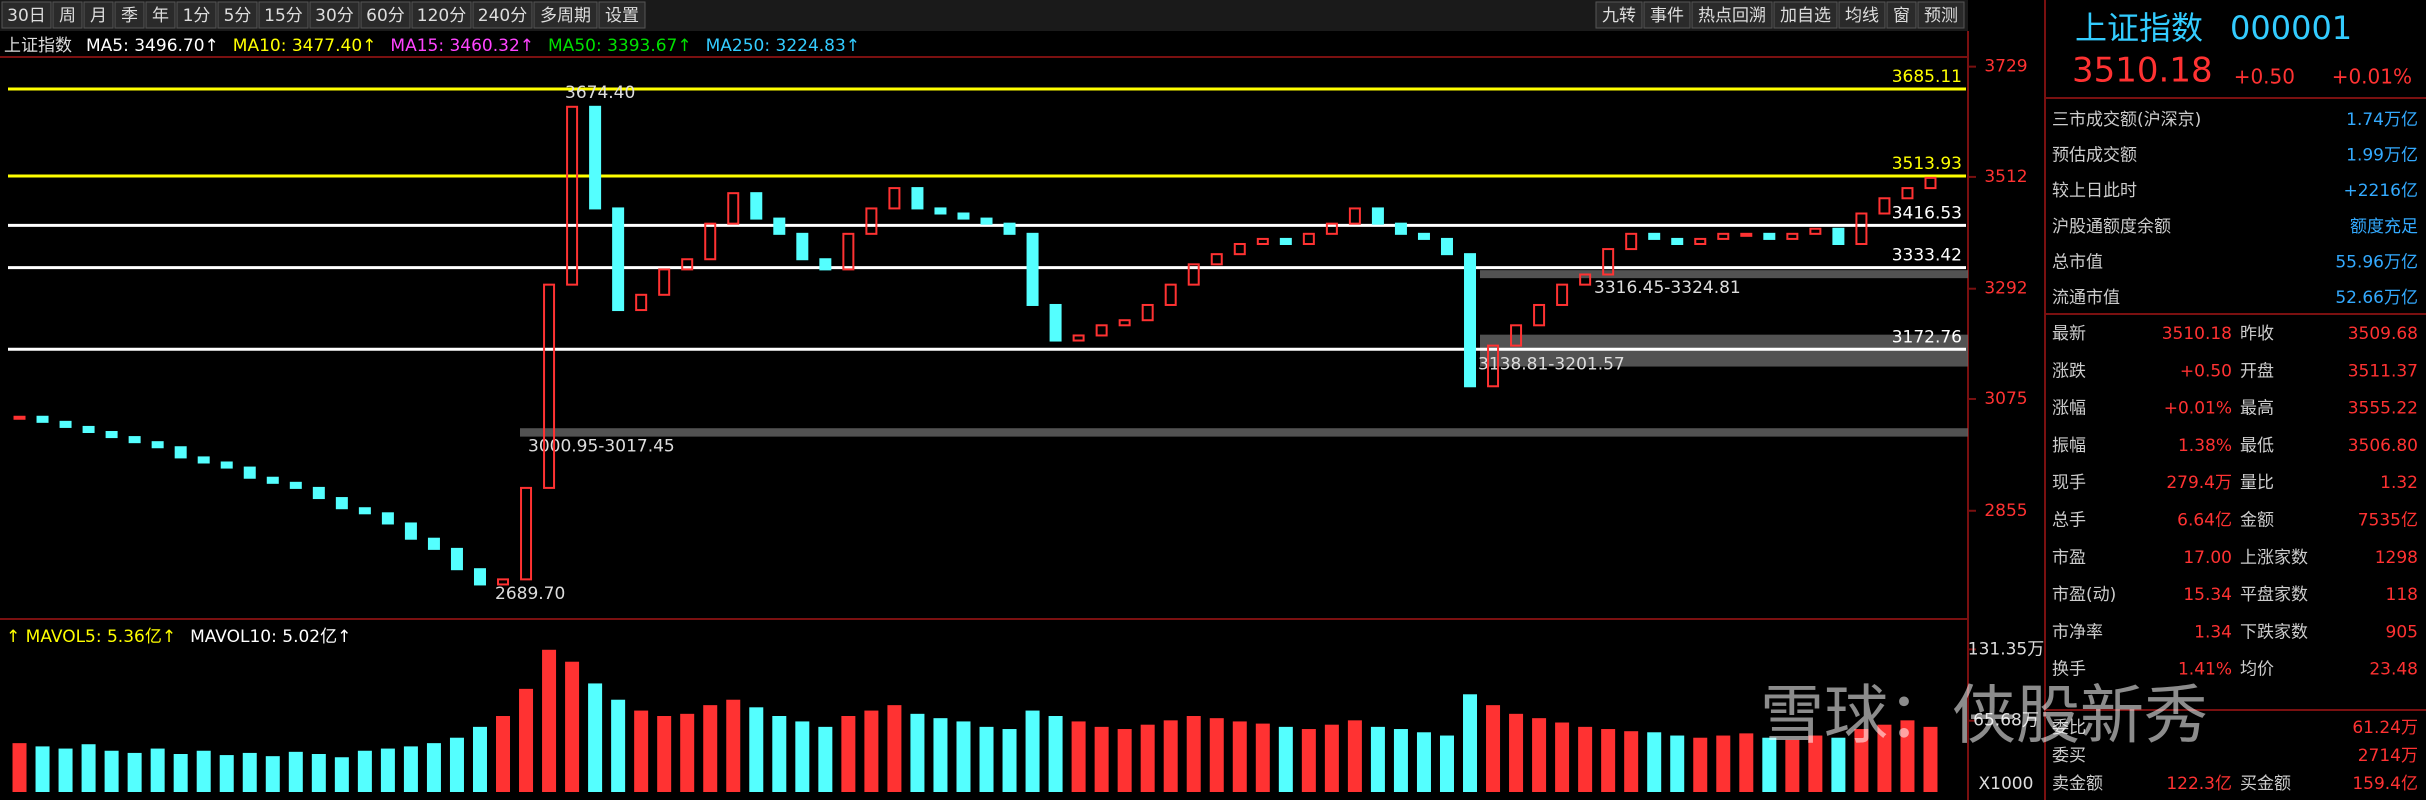  I want to click on quote-label: 流通市值, so click(2086, 298).